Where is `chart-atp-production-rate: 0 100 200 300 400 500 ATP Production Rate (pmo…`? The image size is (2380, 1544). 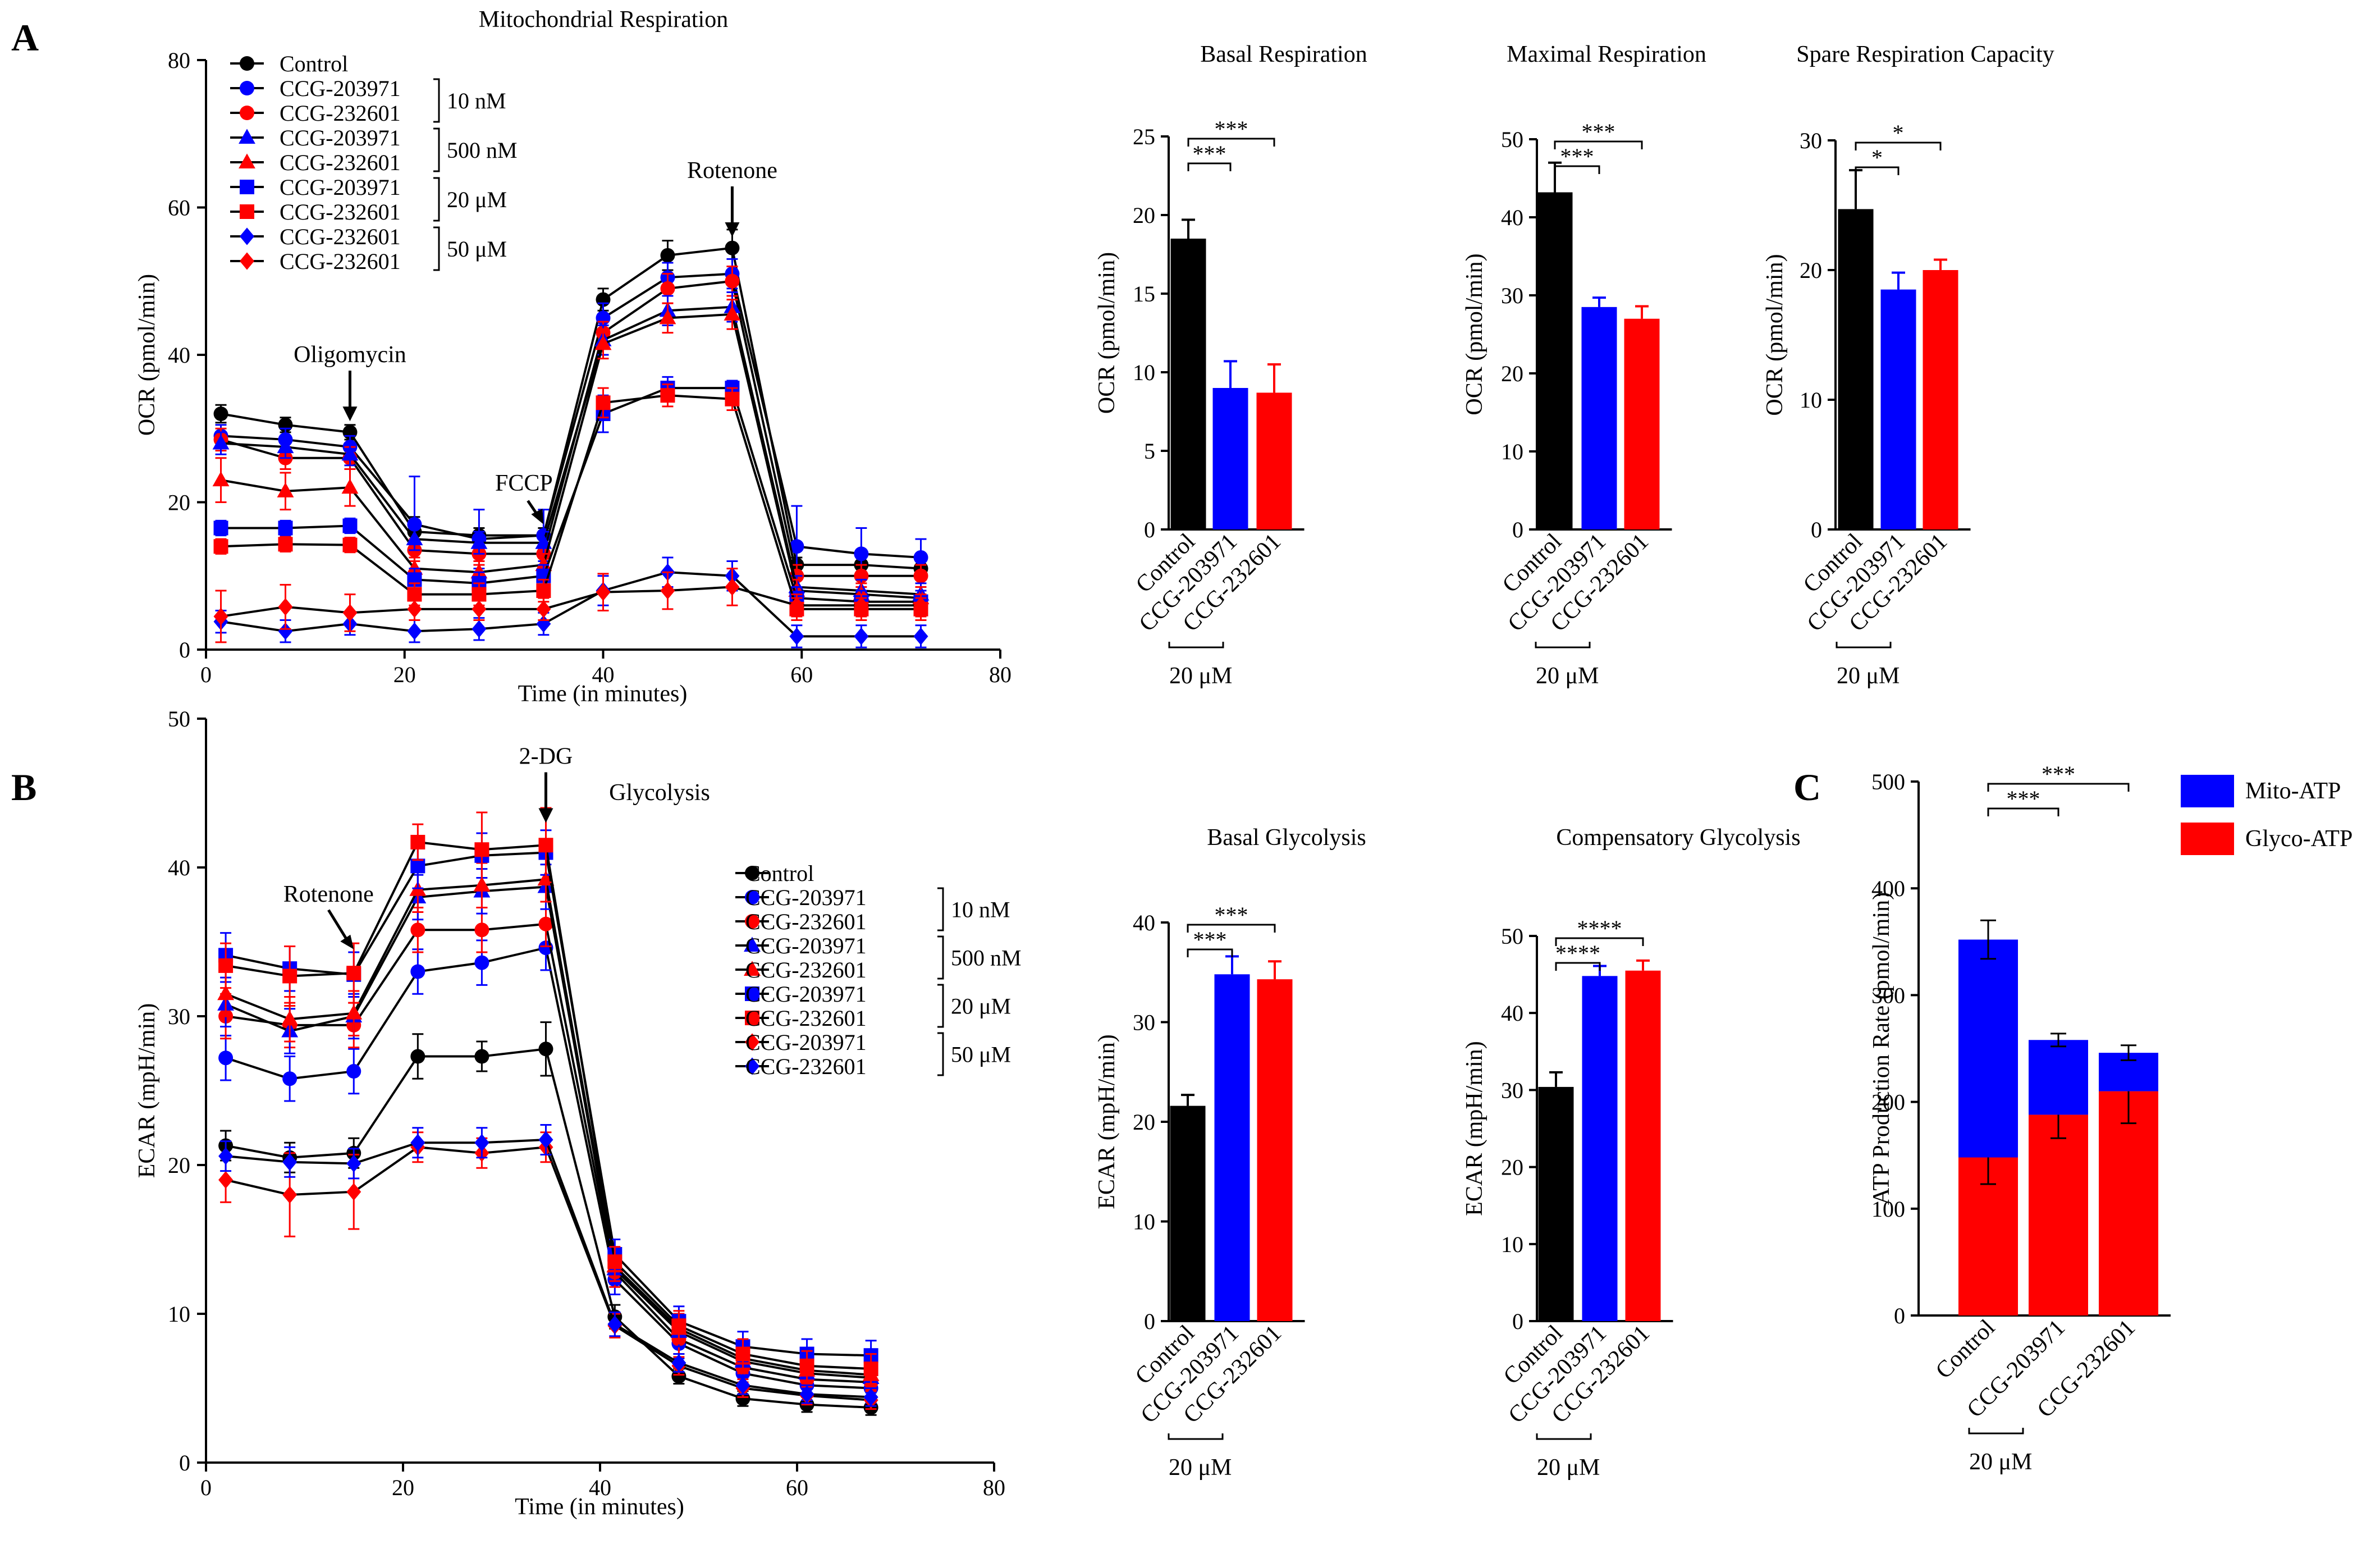
chart-atp-production-rate: 0 100 200 300 400 500 ATP Production Rate (pmo… is located at coordinates (2110, 1118).